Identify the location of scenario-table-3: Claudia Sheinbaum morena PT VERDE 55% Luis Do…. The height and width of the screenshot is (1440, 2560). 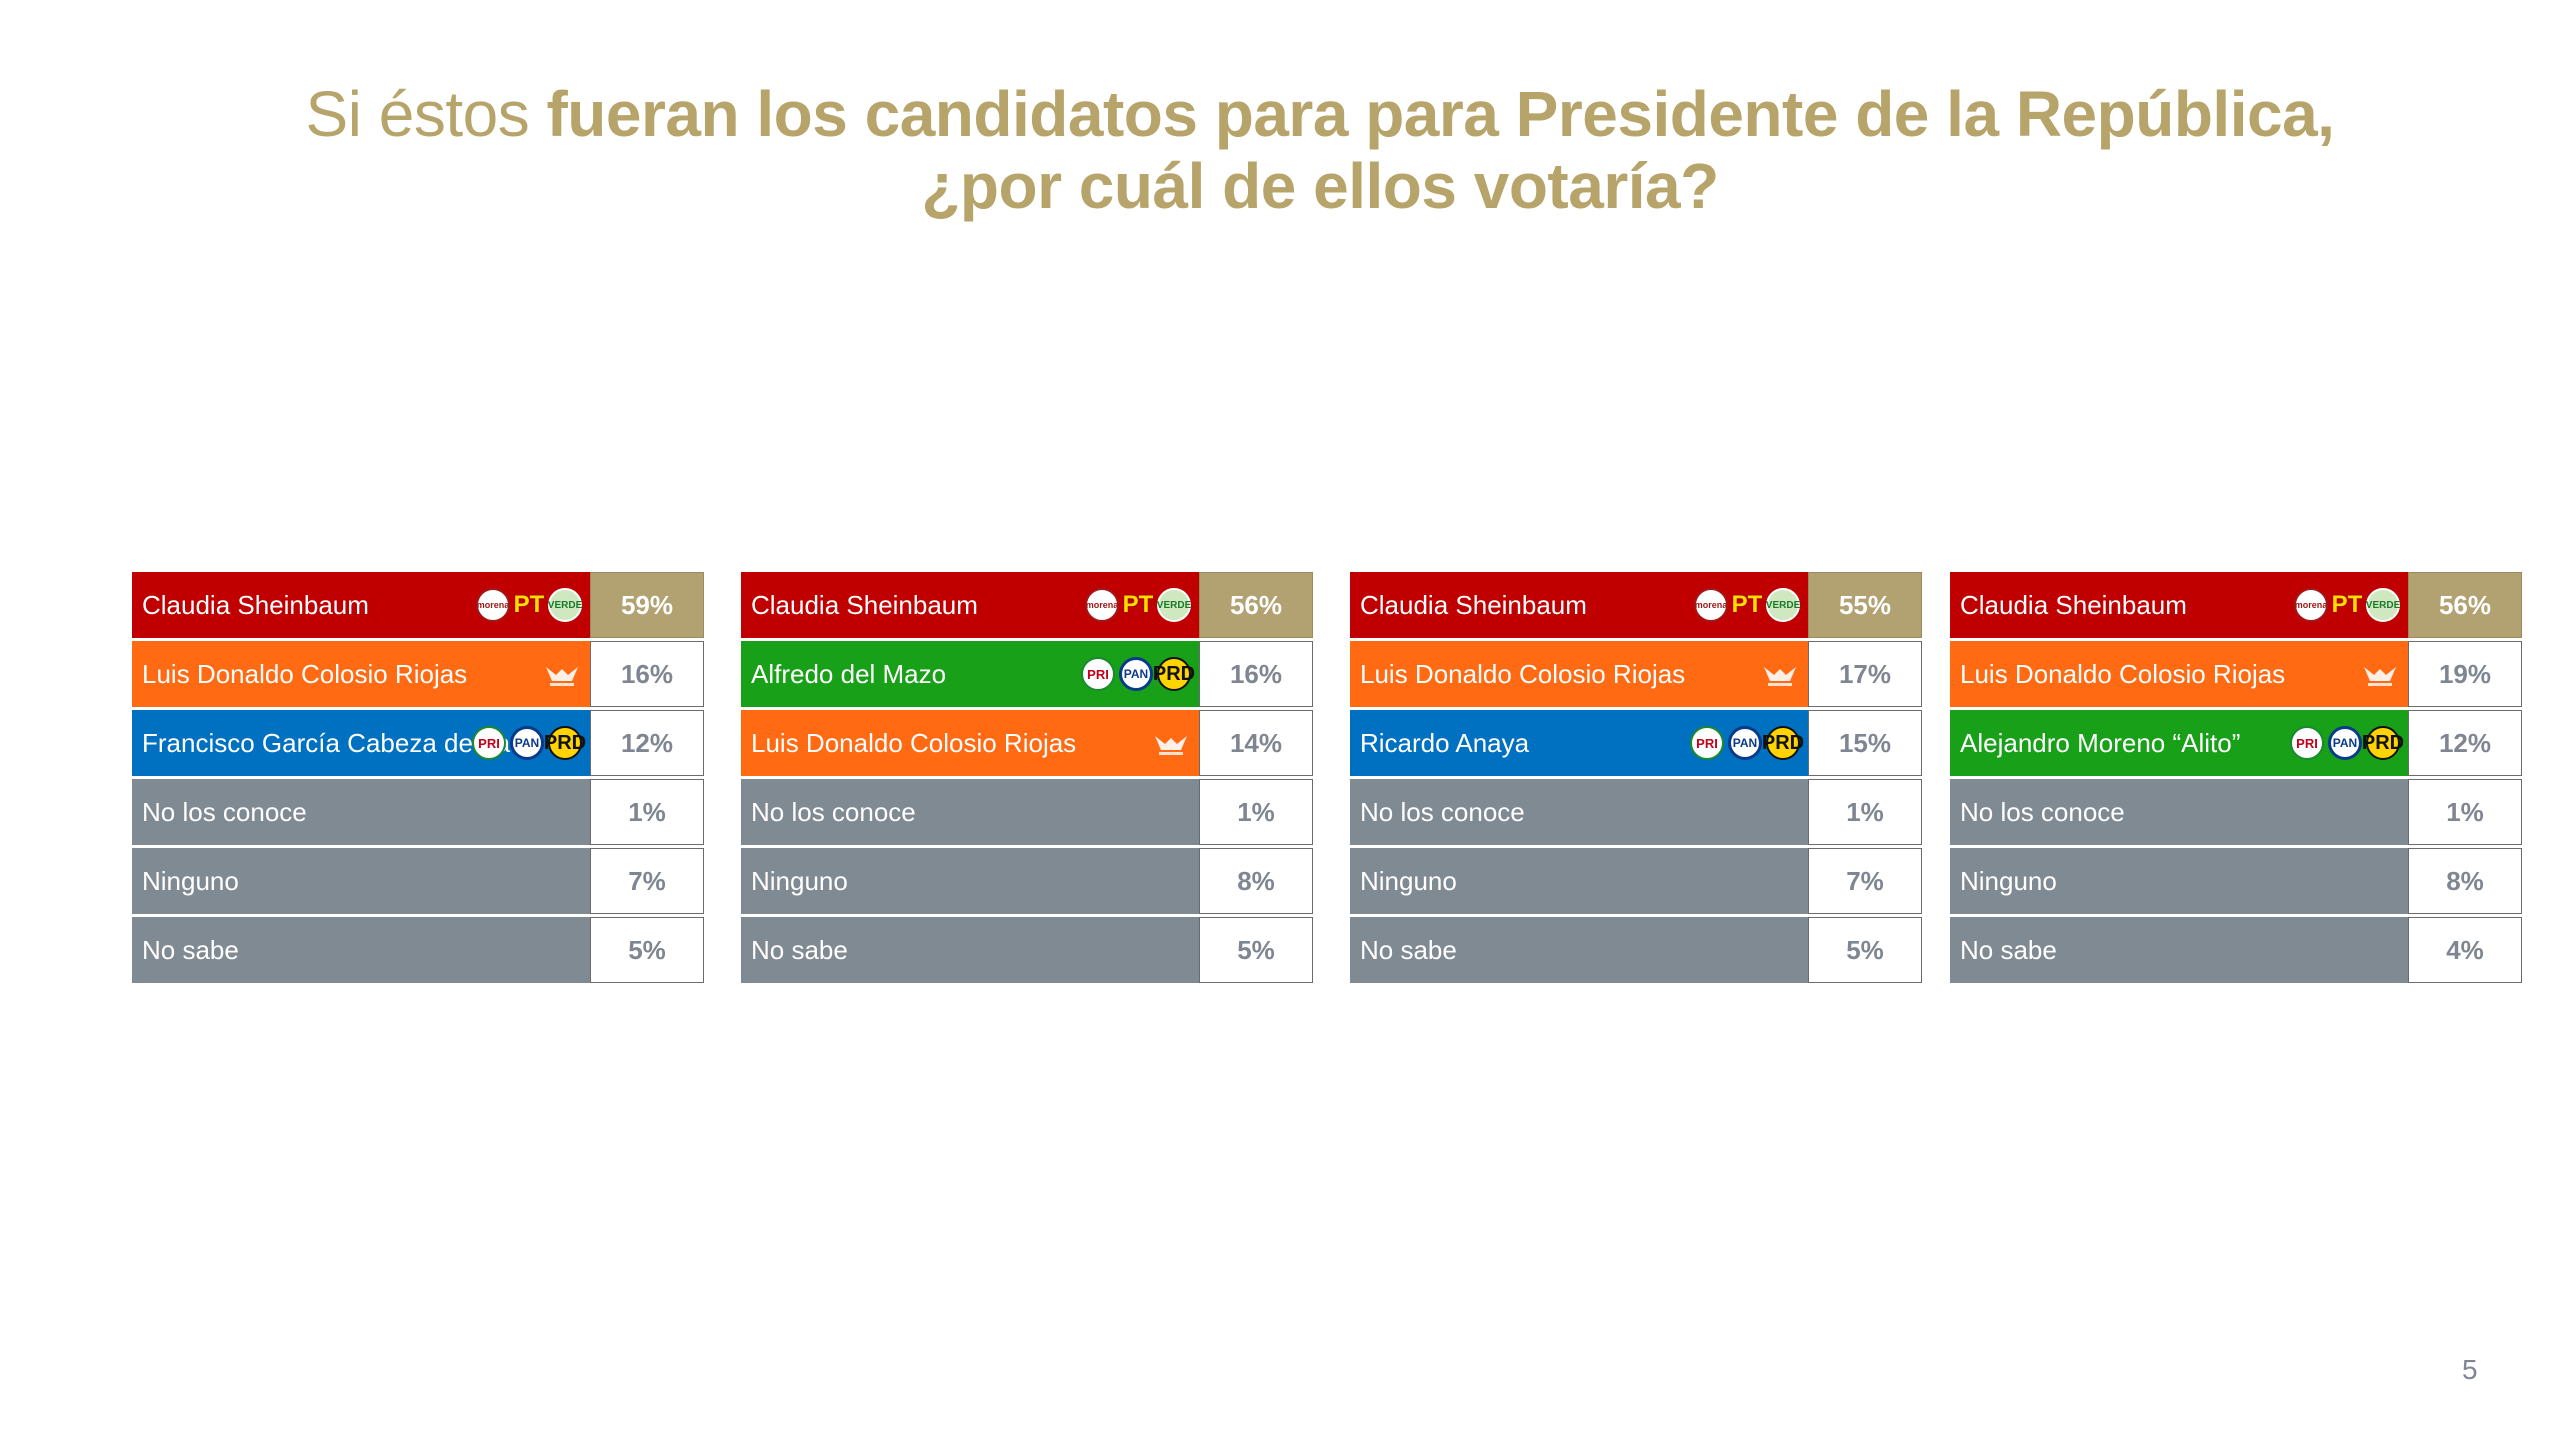
(1637, 779).